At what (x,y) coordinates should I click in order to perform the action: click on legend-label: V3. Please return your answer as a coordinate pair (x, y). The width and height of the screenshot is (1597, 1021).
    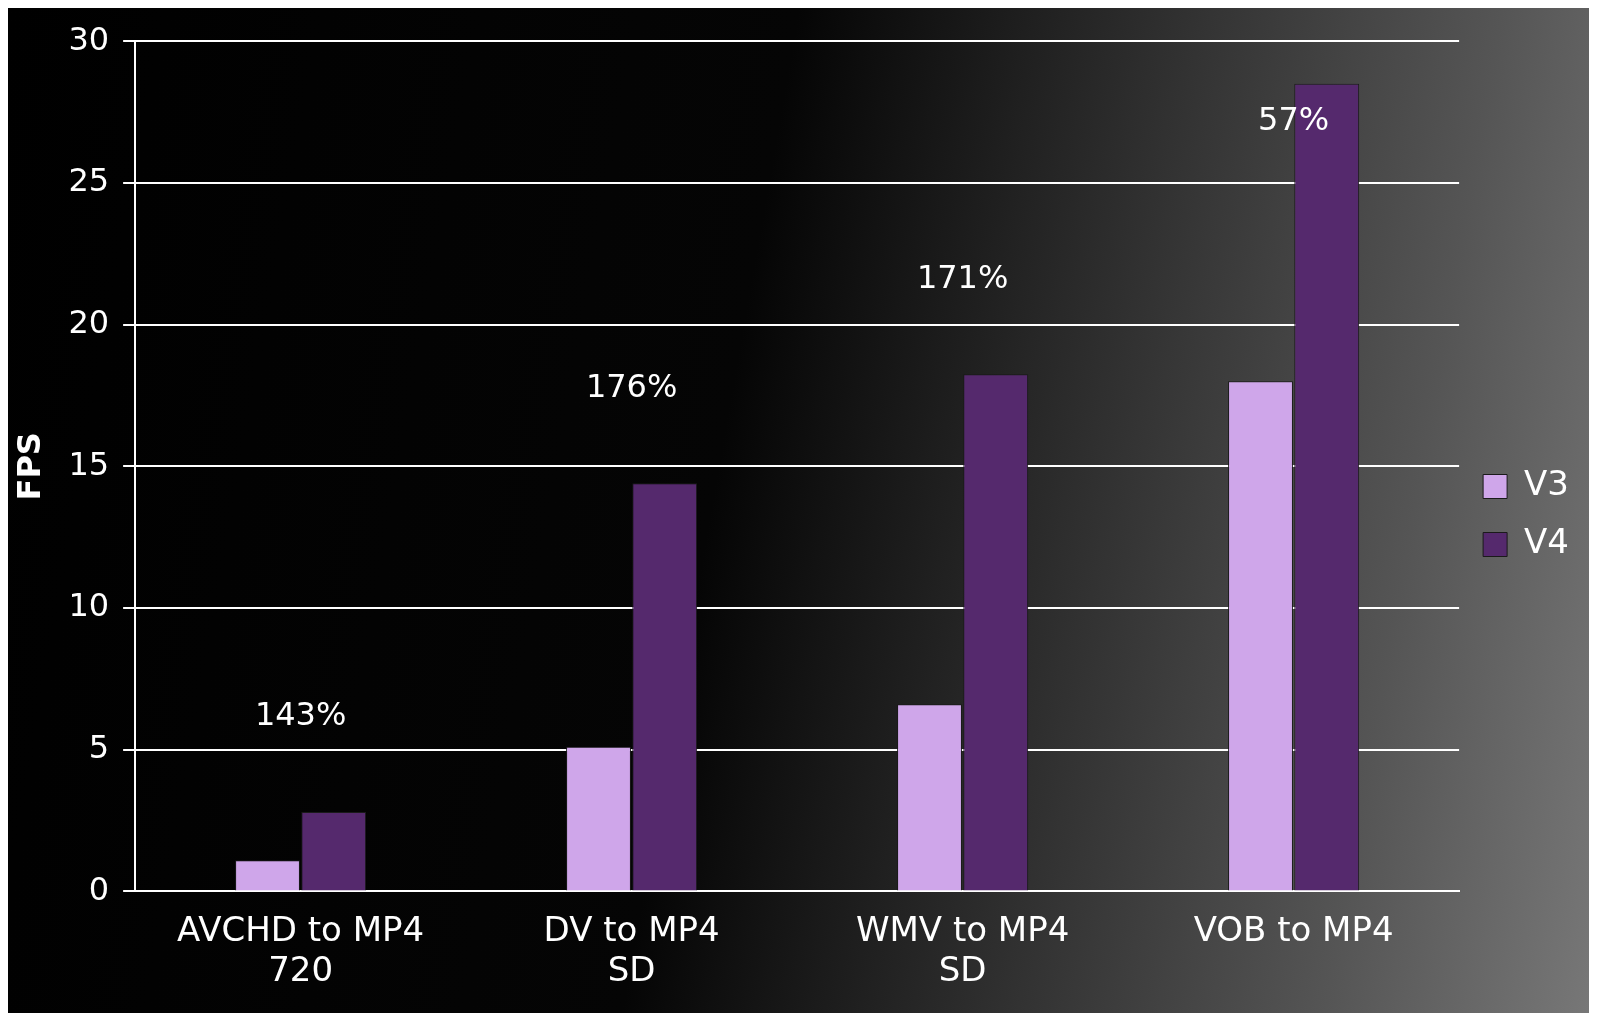
    Looking at the image, I should click on (1546, 483).